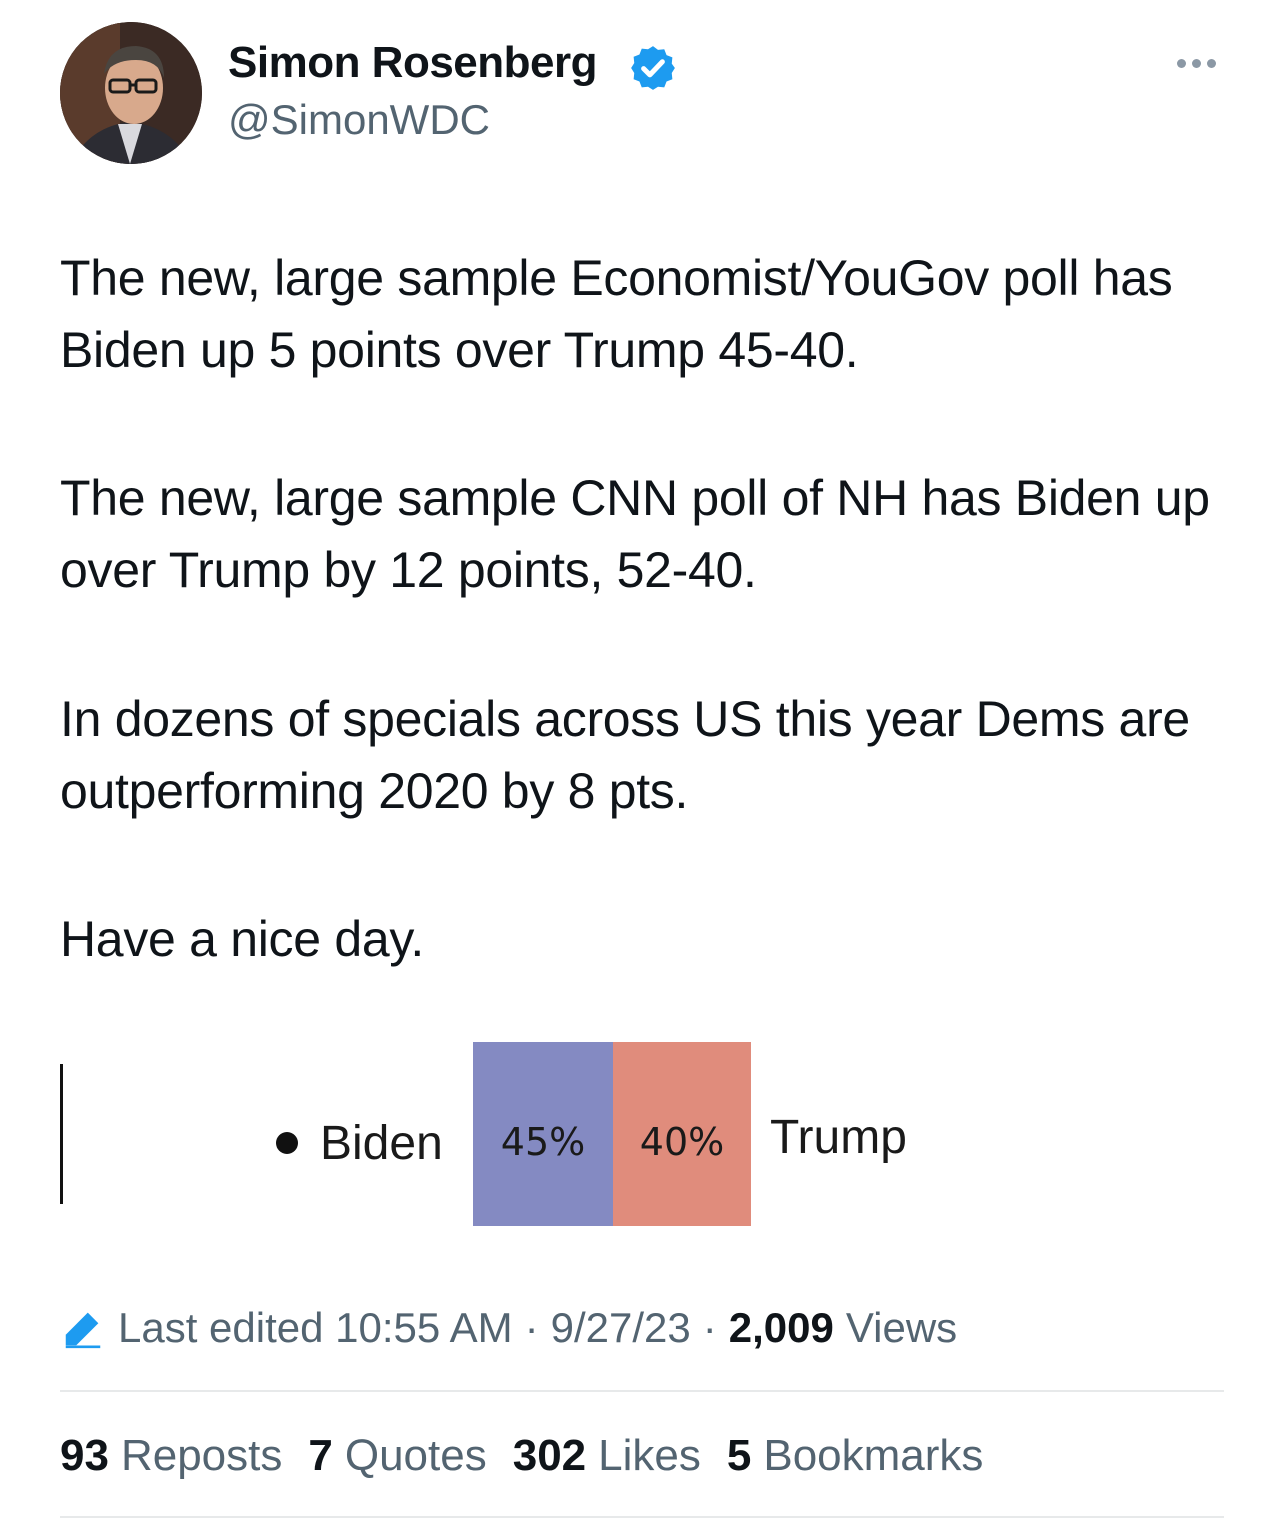 This screenshot has height=1534, width=1284. I want to click on quotes-stat: 7 Quotes, so click(397, 1456).